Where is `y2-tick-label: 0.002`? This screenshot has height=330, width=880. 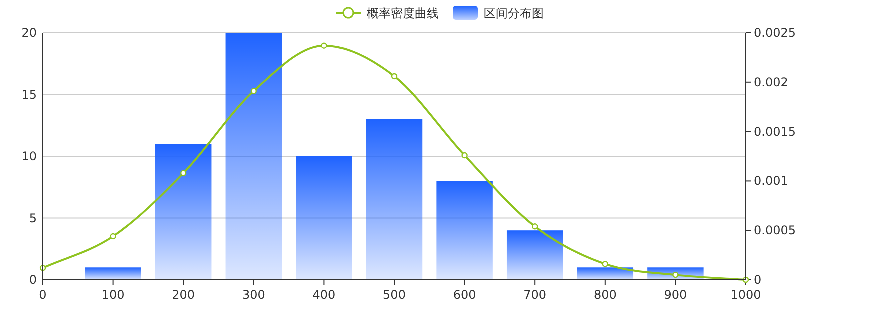
y2-tick-label: 0.002 is located at coordinates (771, 82).